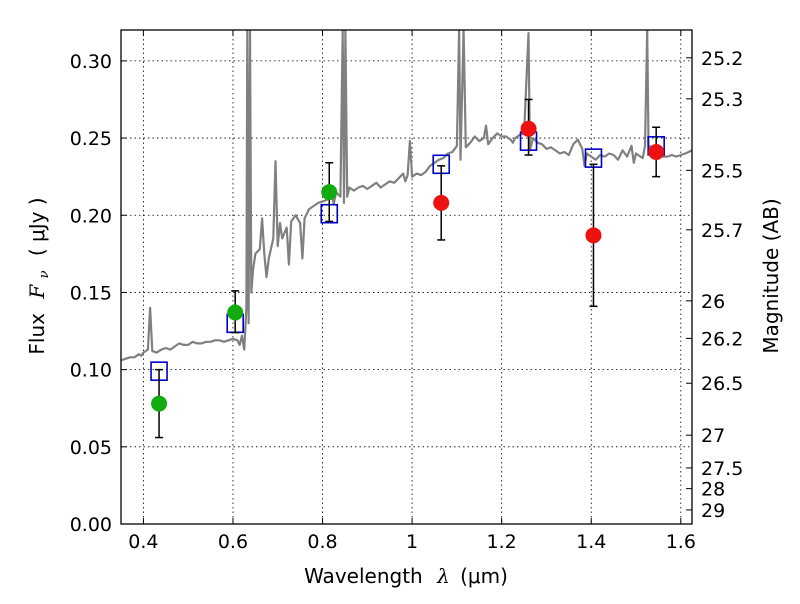  Describe the element at coordinates (37, 226) in the screenshot. I see `y-axis-label-unit: ( μJy )` at that location.